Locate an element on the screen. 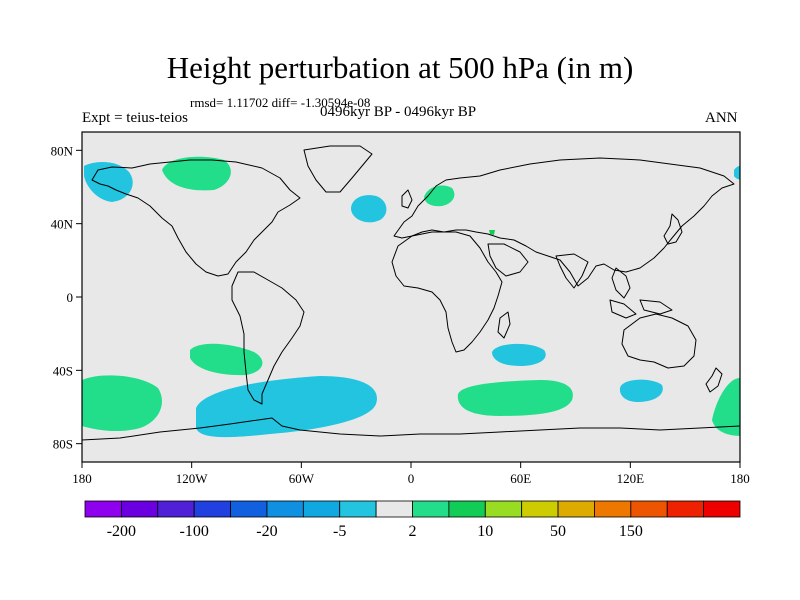 The width and height of the screenshot is (800, 600). lat-tick-label: 40N is located at coordinates (62, 224).